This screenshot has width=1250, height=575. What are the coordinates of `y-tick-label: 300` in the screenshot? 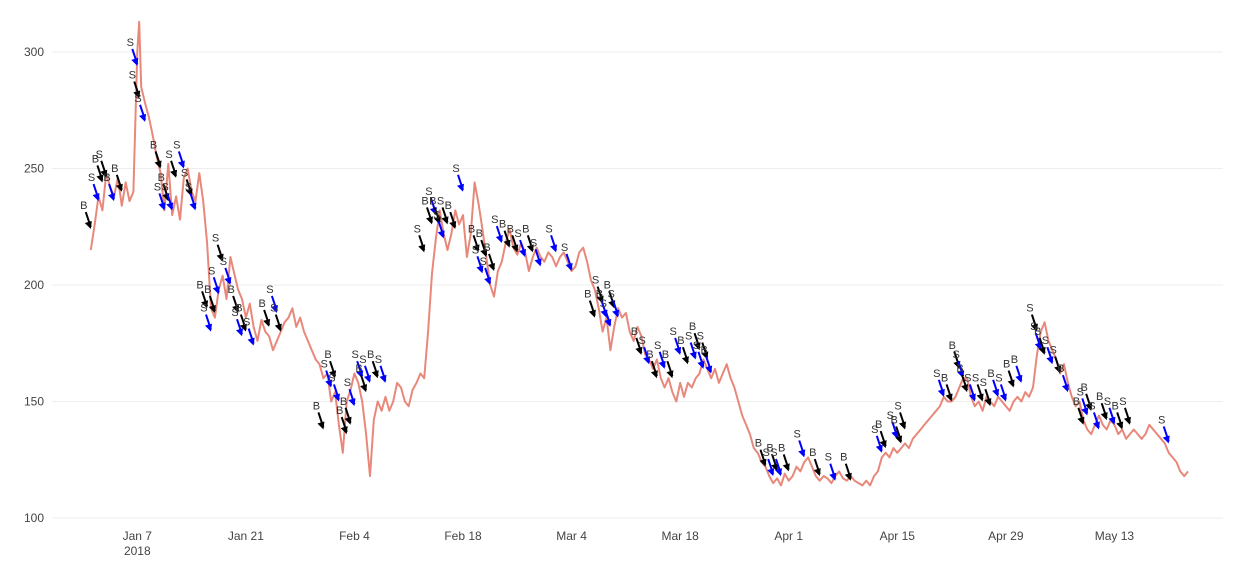 It's located at (34, 52).